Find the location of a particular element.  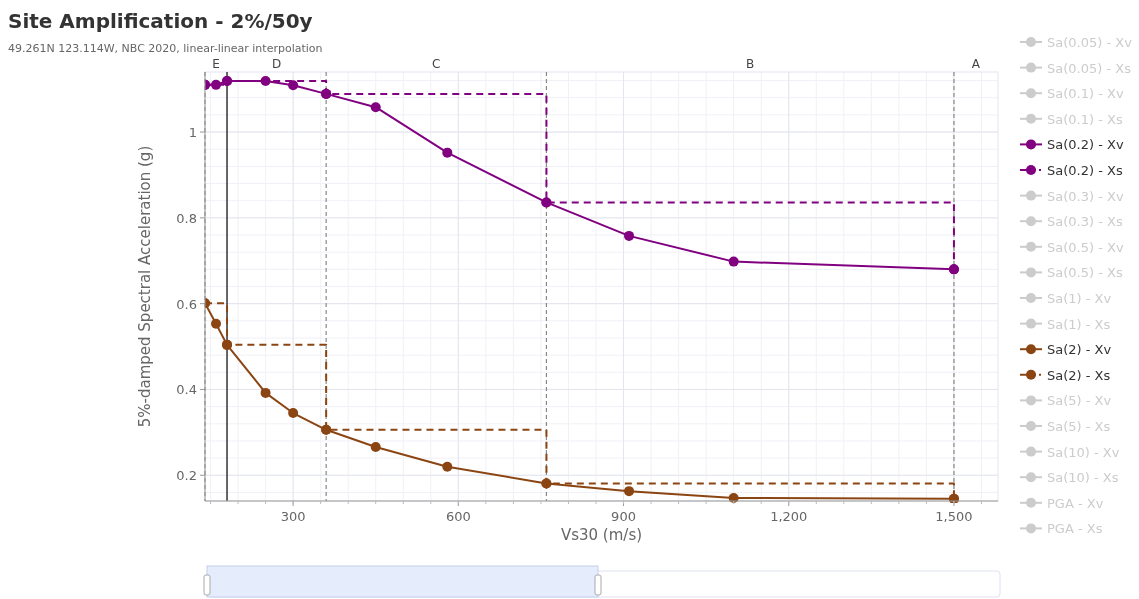

y-axis-title: 5%-damped Spectral Acceleration (g) is located at coordinates (145, 286).